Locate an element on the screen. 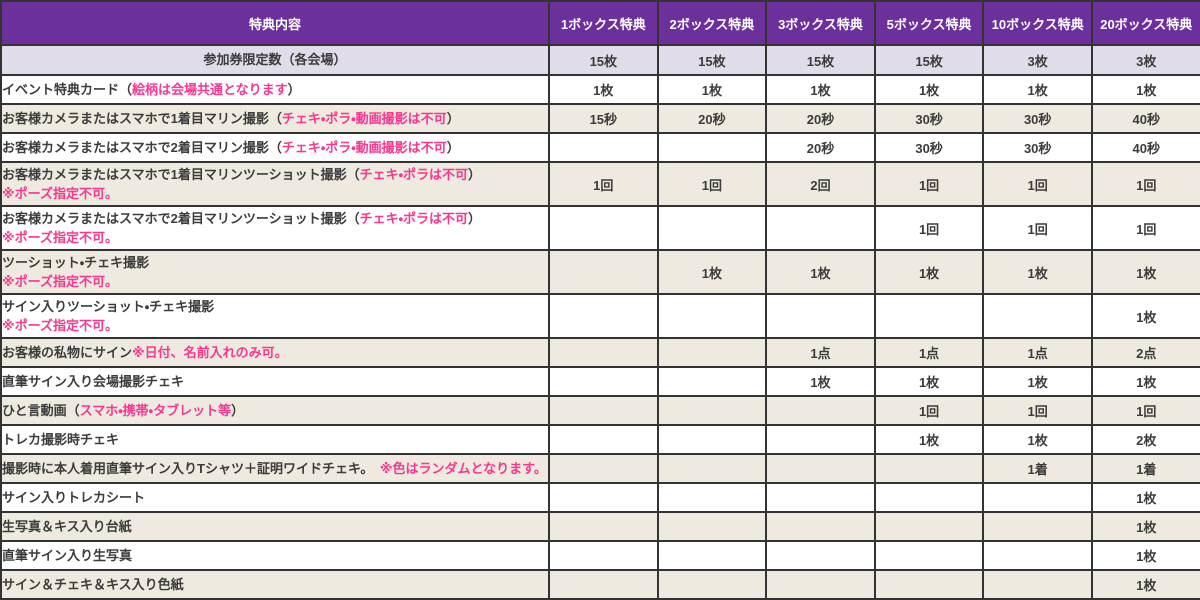 The height and width of the screenshot is (600, 1200). limit-value-cell-3: 15枚 is located at coordinates (820, 60).